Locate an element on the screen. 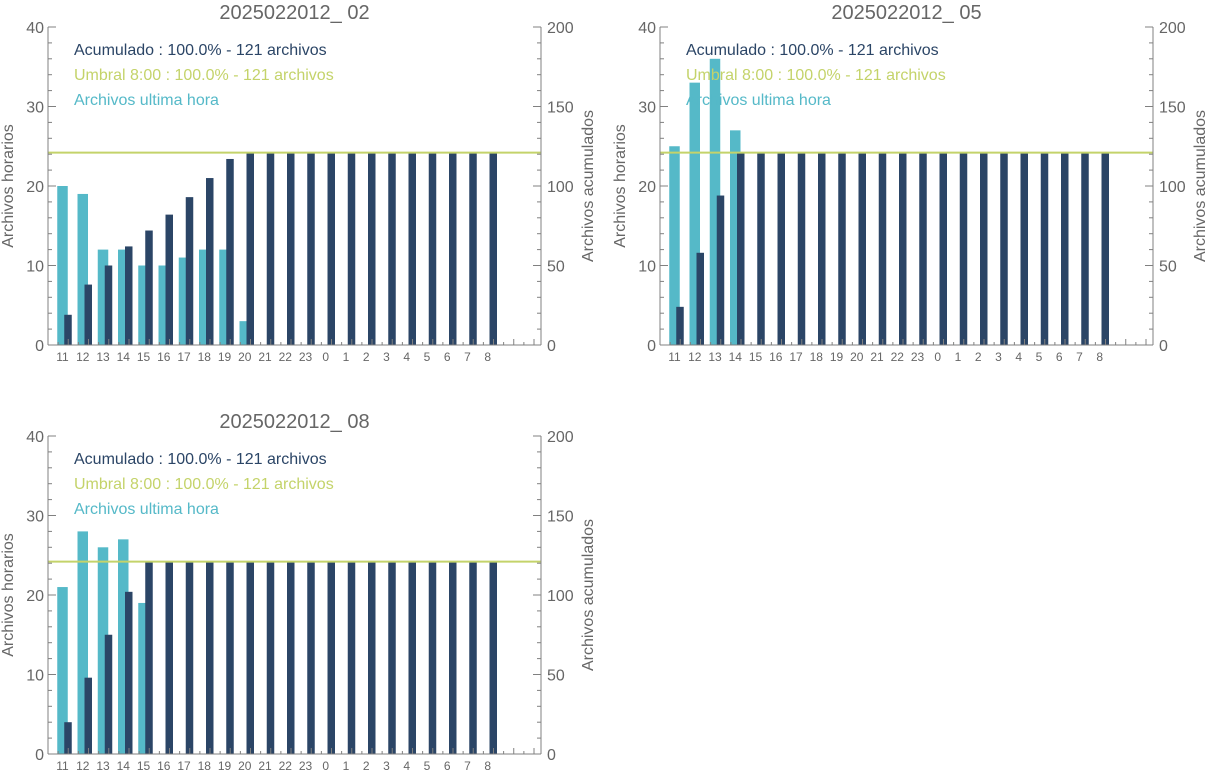  y-axis-label-left: Archivos horarios is located at coordinates (620, 186).